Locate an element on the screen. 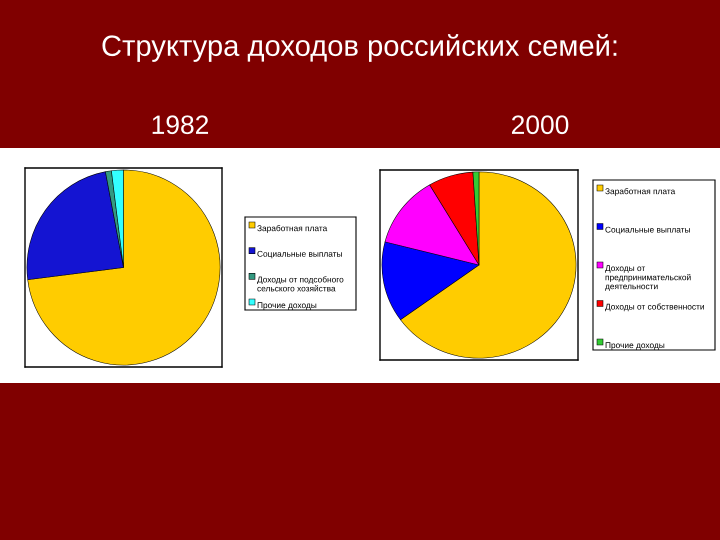  text: Структура доходов российских семей: is located at coordinates (359, 48).